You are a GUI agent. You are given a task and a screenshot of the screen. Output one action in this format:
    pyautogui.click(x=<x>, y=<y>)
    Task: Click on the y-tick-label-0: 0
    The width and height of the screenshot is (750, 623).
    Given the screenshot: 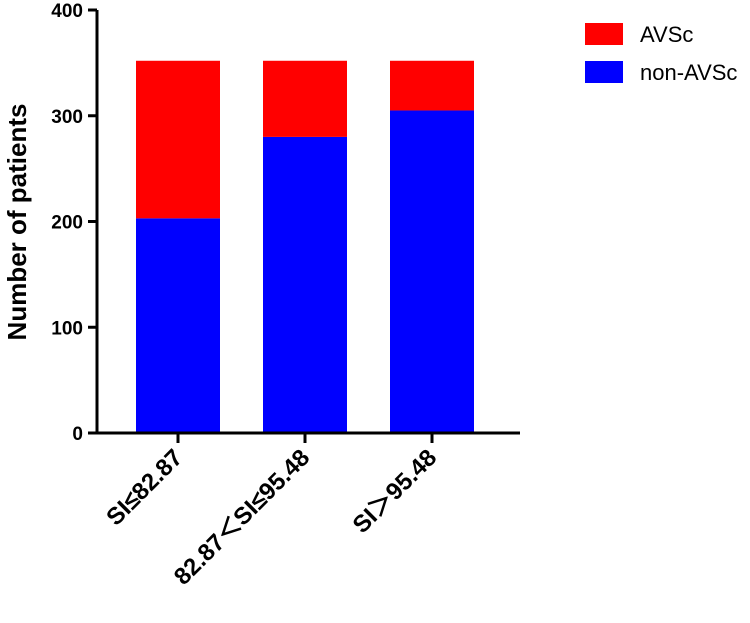 What is the action you would take?
    pyautogui.click(x=77, y=434)
    